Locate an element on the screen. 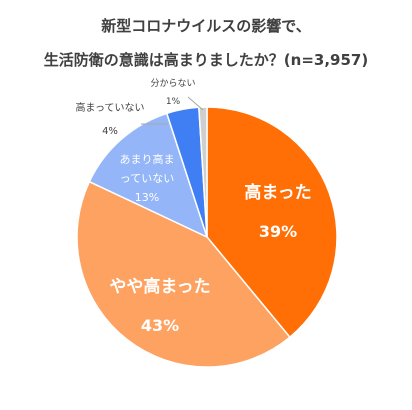 This screenshot has width=412, height=410. pie-slice-wakaranai is located at coordinates (203, 172).